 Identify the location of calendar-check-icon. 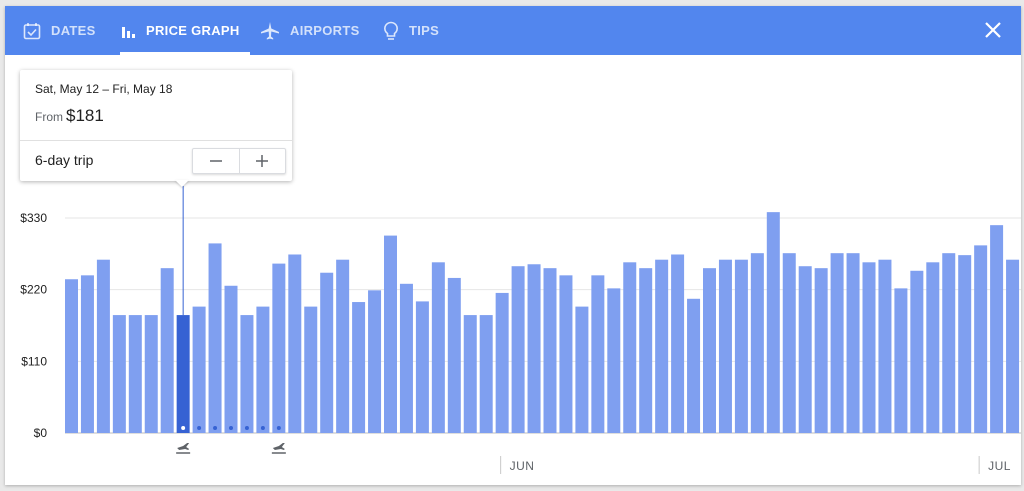
(32, 30).